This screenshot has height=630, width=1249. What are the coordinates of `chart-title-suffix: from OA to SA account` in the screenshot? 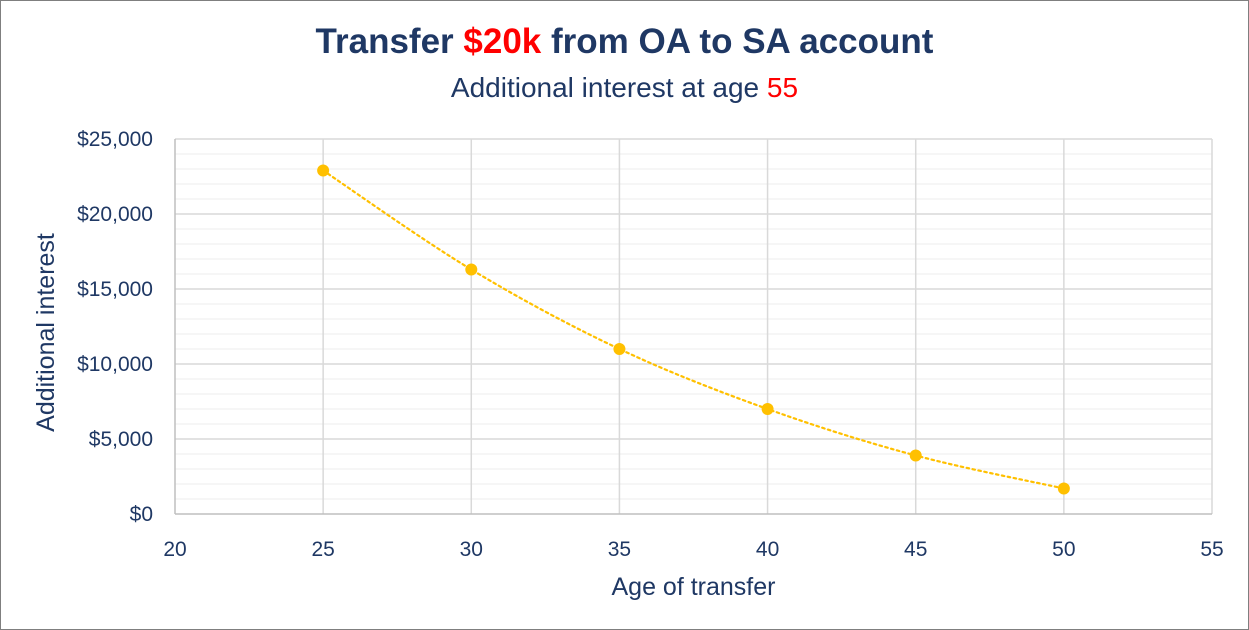 It's located at (737, 41).